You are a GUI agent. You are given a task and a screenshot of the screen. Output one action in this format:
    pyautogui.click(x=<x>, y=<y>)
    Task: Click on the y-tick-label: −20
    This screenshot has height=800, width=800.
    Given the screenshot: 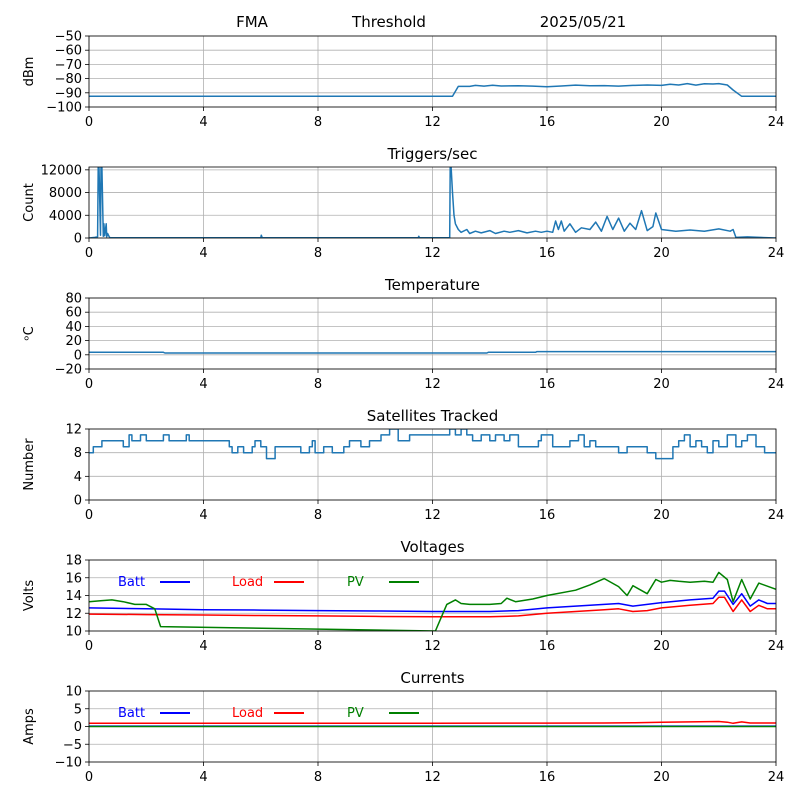 What is the action you would take?
    pyautogui.click(x=68, y=370)
    